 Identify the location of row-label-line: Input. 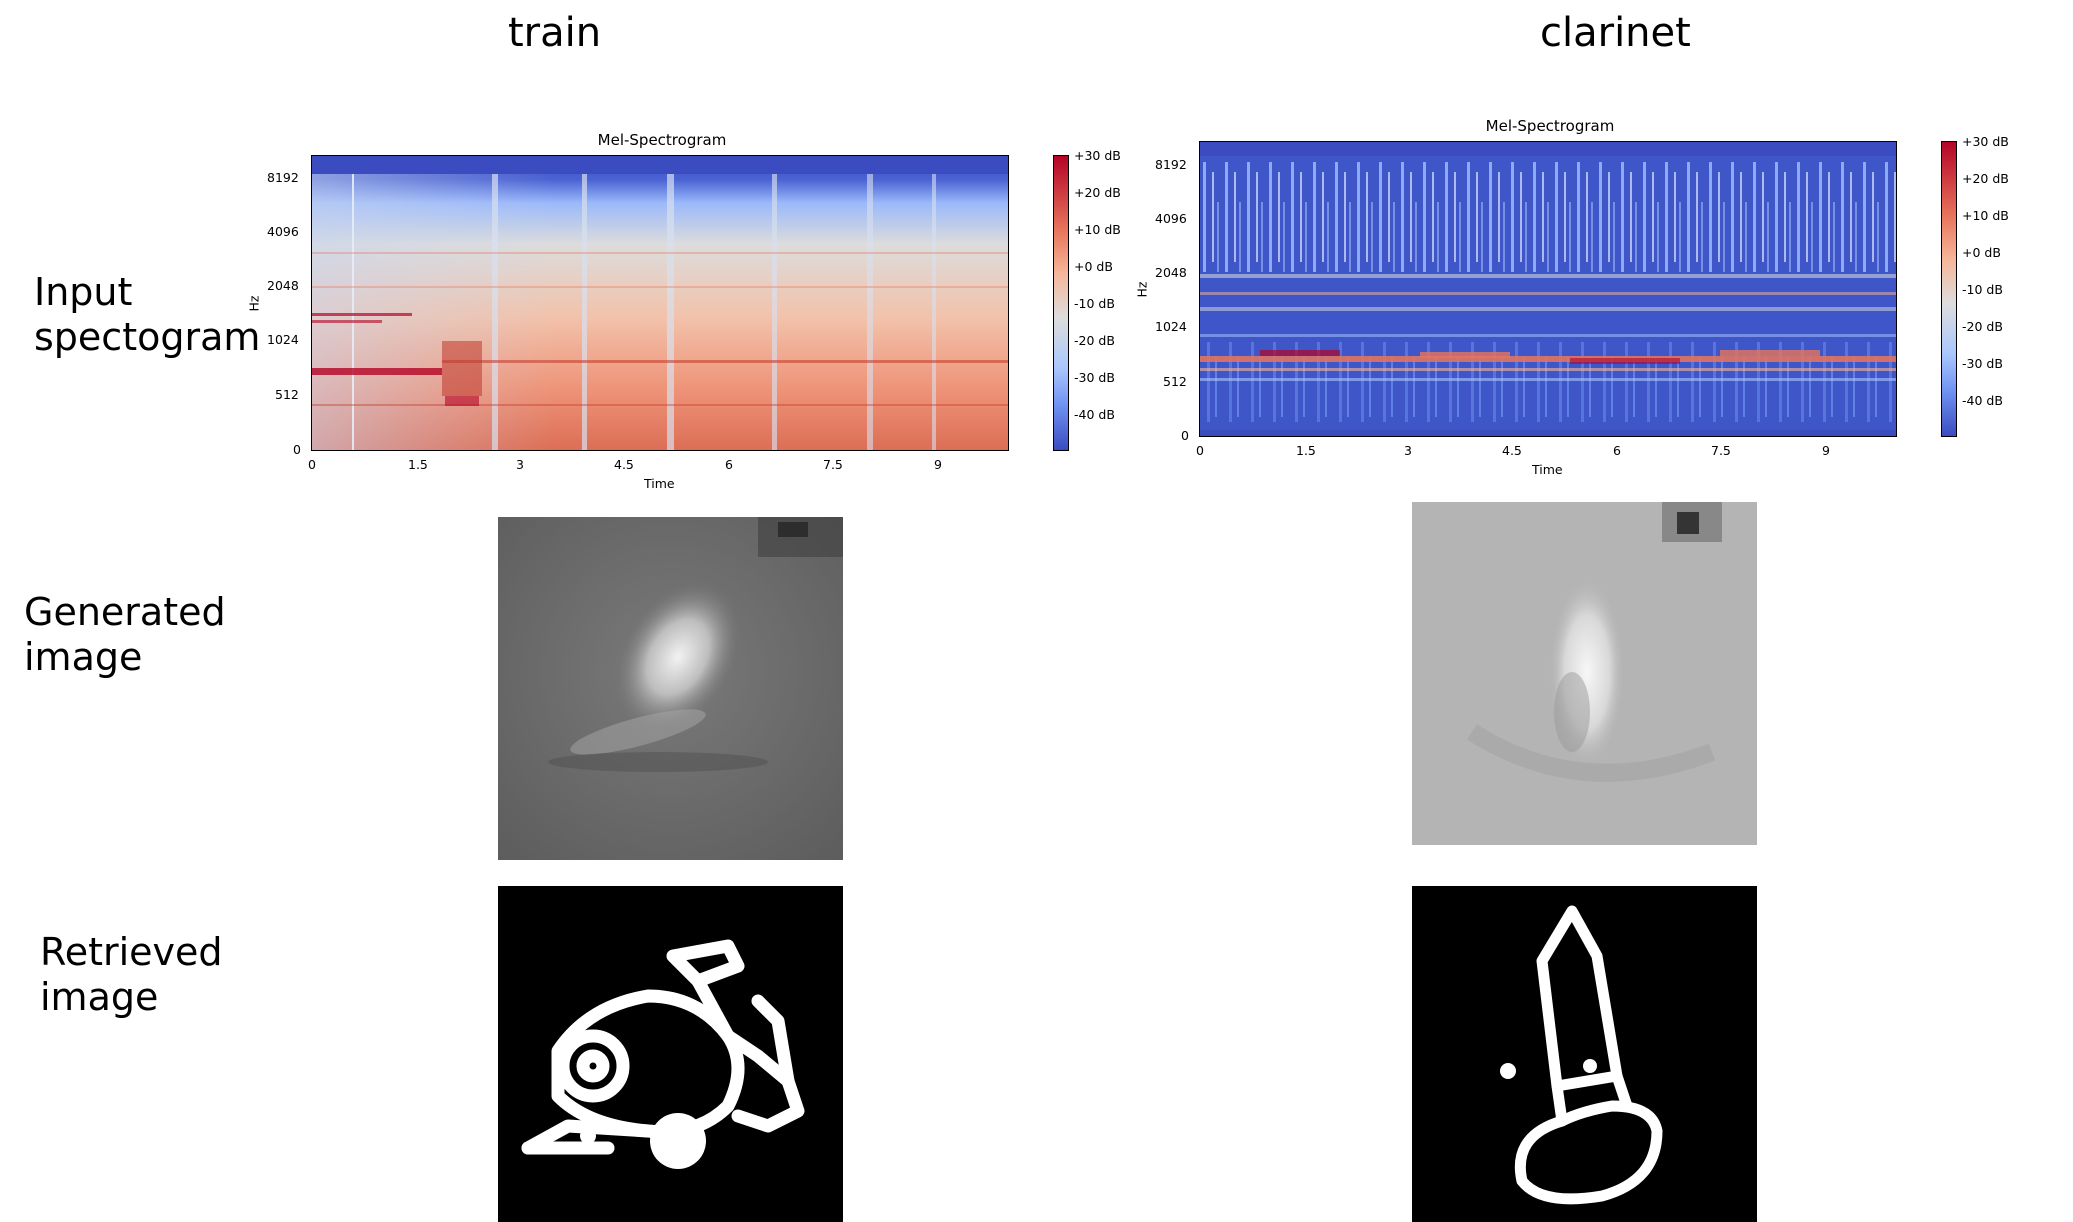
(83, 292).